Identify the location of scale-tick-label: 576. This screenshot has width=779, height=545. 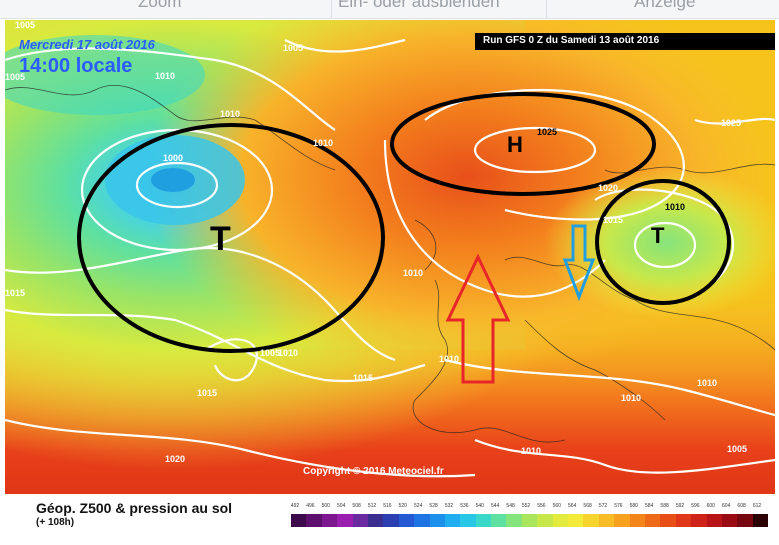
(618, 506).